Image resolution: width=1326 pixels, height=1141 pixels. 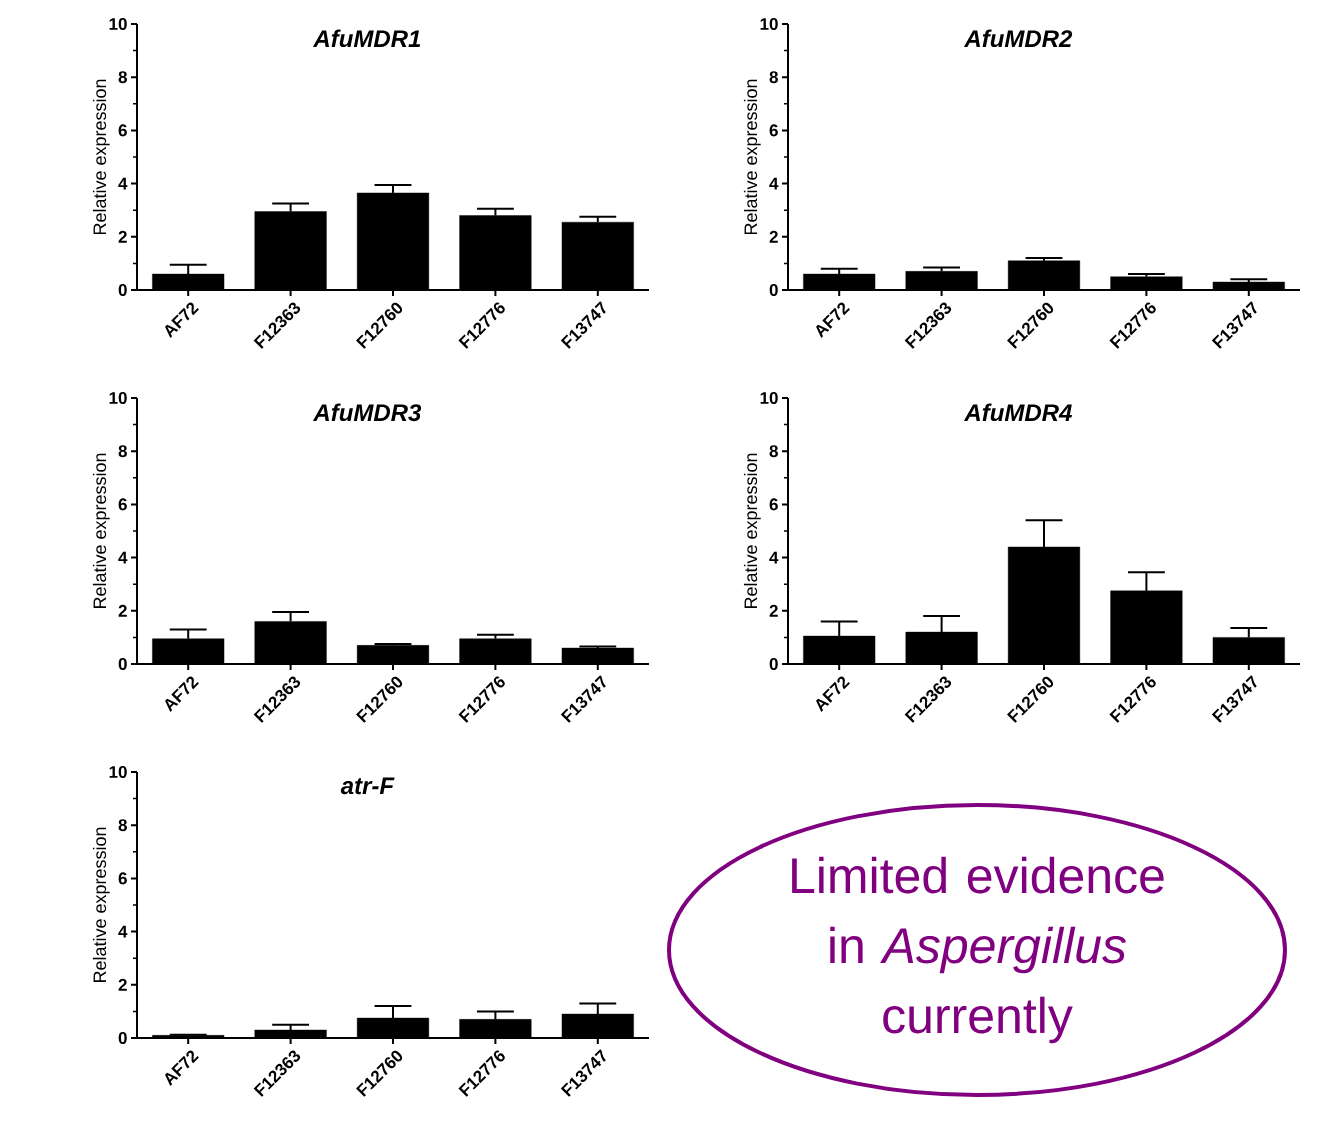 What do you see at coordinates (1017, 412) in the screenshot?
I see `chart-title: AfuMDR4` at bounding box center [1017, 412].